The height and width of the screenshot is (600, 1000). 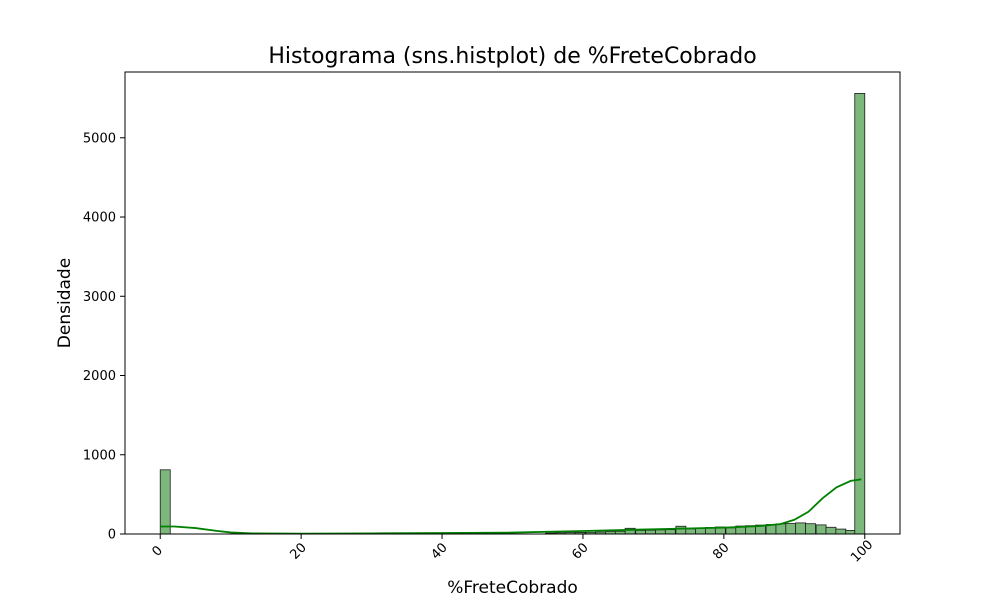 What do you see at coordinates (99, 376) in the screenshot?
I see `y-tick-label: 2000` at bounding box center [99, 376].